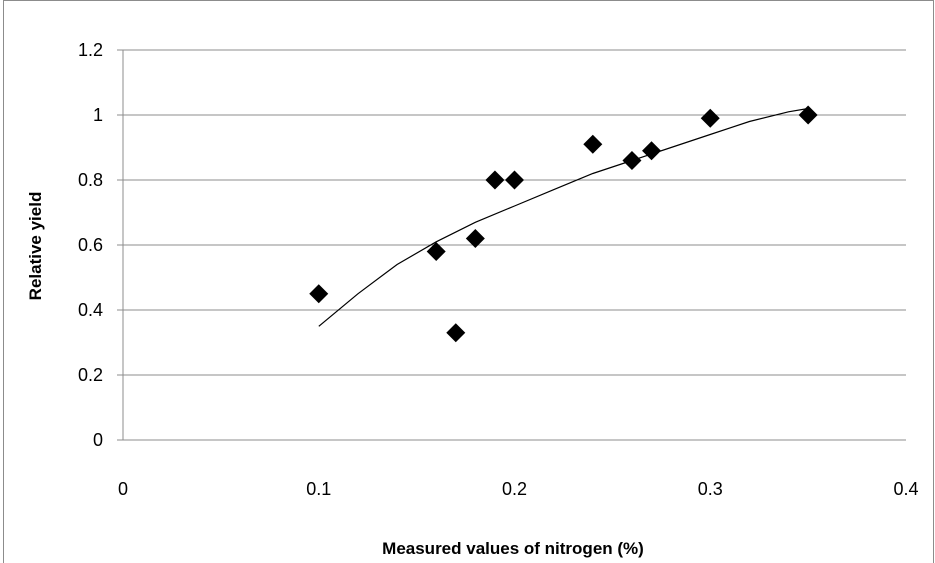 The image size is (935, 563). Describe the element at coordinates (98, 115) in the screenshot. I see `y-tick-label: 1` at that location.